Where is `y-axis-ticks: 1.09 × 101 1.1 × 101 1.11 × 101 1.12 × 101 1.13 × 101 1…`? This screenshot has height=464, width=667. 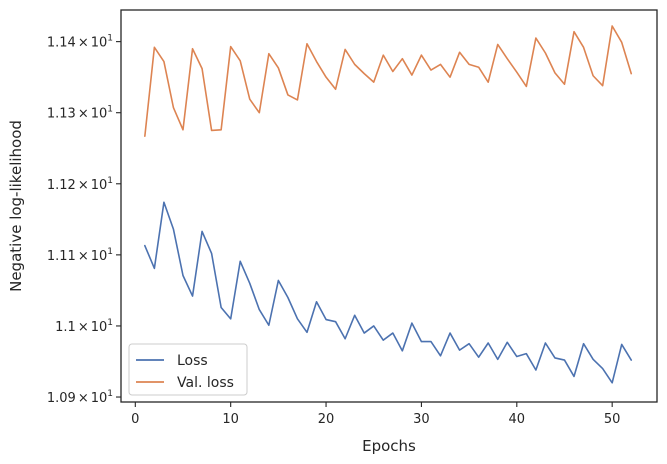
y-axis-ticks: 1.09 × 101 1.1 × 101 1.11 × 101 1.12 × 101 1.13 × 101 1… is located at coordinates (84, 220).